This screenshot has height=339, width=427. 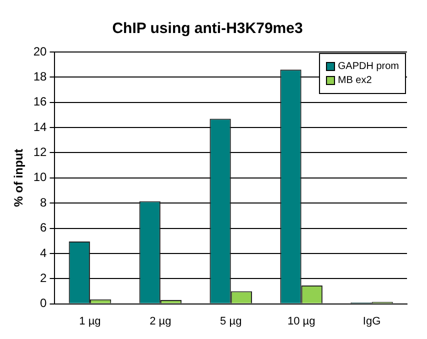 I want to click on x-tick-label: 2 µg, so click(x=161, y=321).